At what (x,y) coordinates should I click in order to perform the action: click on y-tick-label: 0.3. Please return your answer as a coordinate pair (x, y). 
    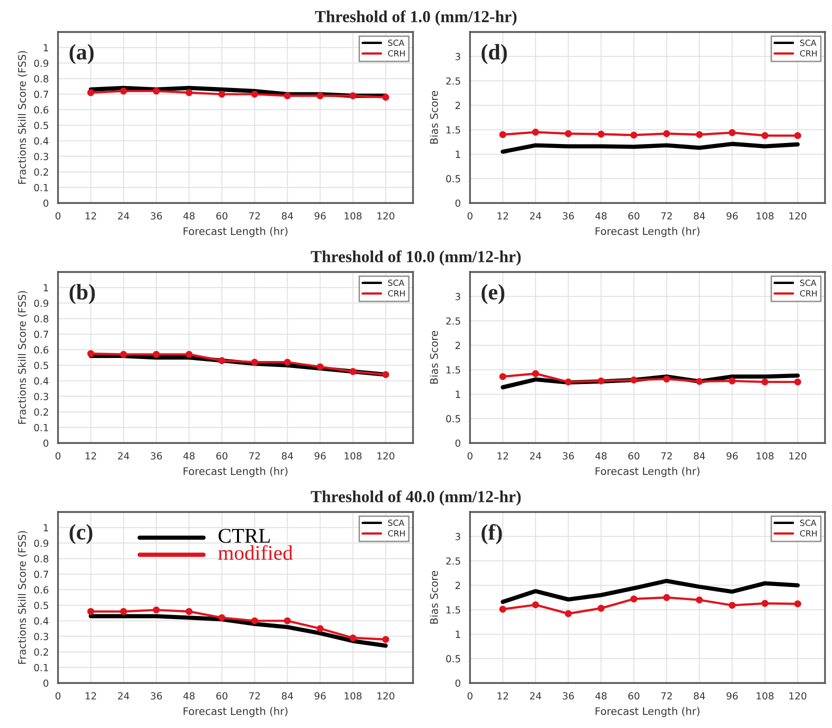
    Looking at the image, I should click on (41, 636).